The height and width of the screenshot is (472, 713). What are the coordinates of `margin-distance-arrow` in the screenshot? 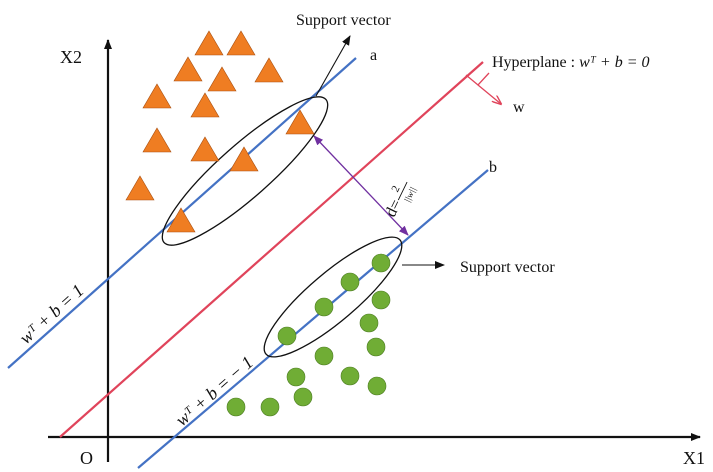 It's located at (361, 185).